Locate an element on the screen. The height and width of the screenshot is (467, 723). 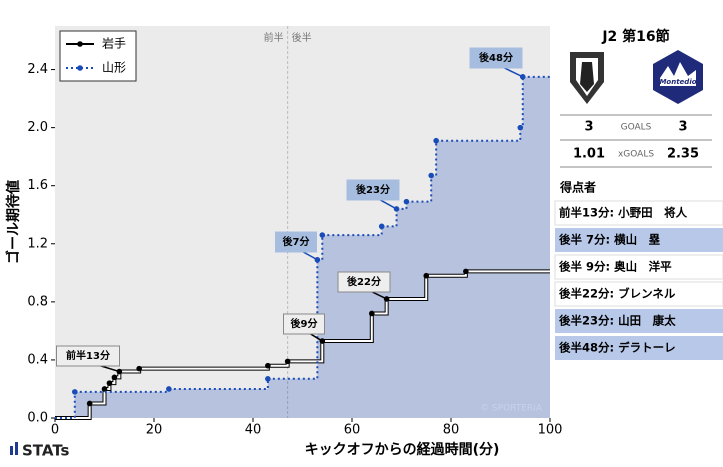
xgoals-label: xGOALS is located at coordinates (636, 155).